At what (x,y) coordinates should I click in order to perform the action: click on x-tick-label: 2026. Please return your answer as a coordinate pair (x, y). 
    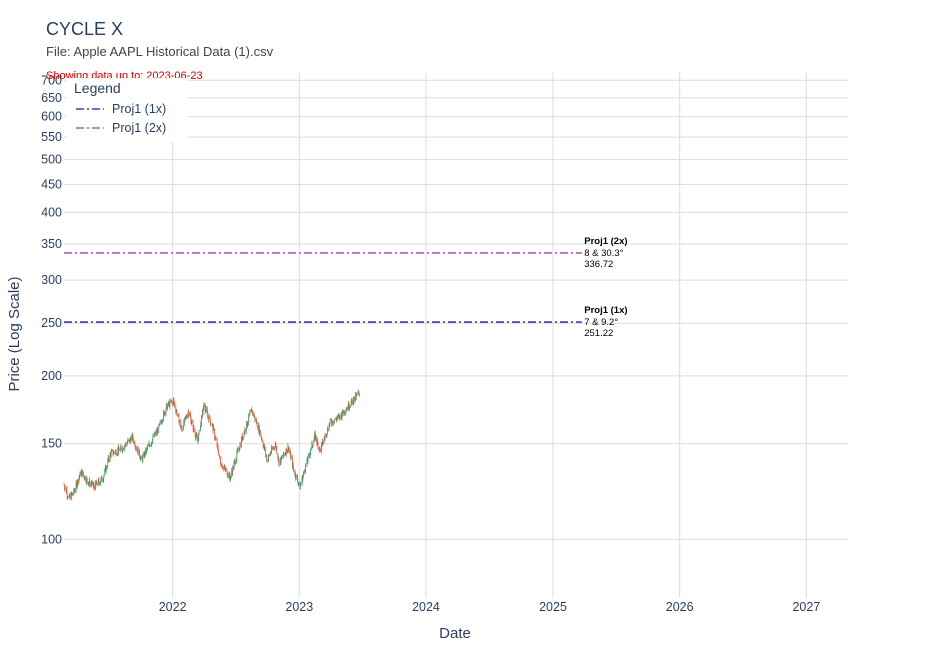
    Looking at the image, I should click on (680, 607).